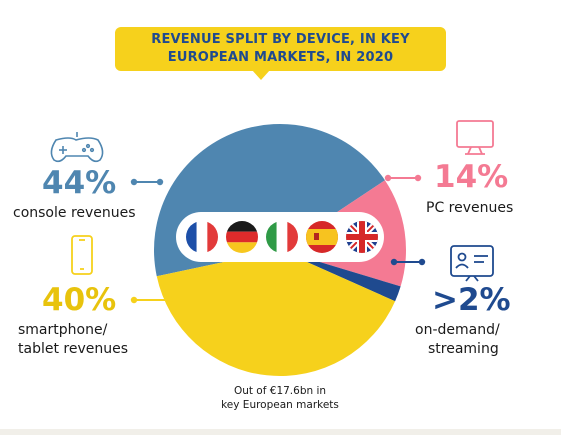 This screenshot has height=435, width=561. Describe the element at coordinates (280, 57) in the screenshot. I see `chart-title-line-2: EUROPEAN MARKETS, IN 2020` at that location.